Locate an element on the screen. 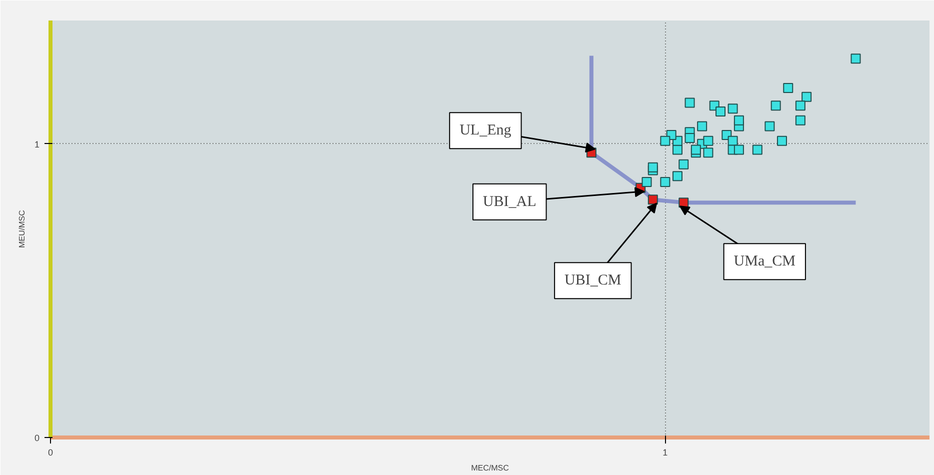  x-axis-title: MEC/MSC is located at coordinates (490, 468).